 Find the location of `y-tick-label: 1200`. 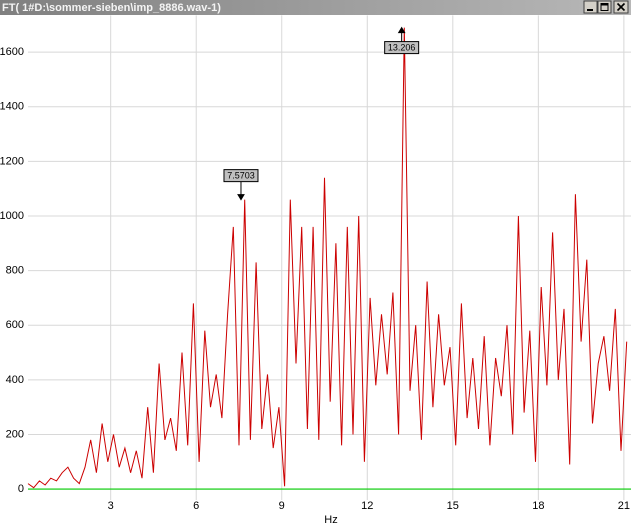

y-tick-label: 1200 is located at coordinates (12, 161).